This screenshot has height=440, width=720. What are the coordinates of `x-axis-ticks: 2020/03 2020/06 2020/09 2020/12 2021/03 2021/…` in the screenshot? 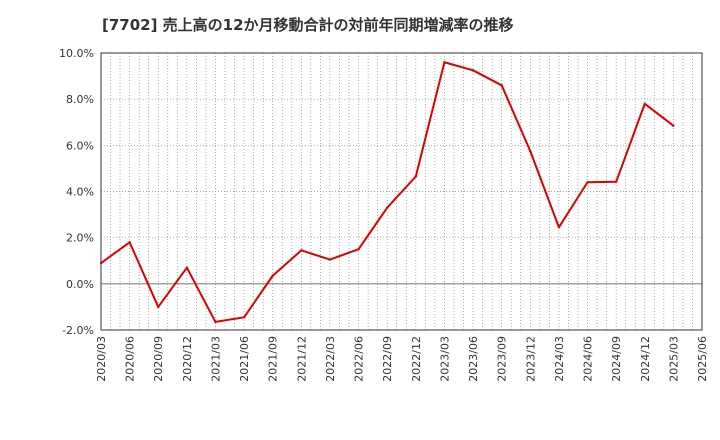 It's located at (402, 359).